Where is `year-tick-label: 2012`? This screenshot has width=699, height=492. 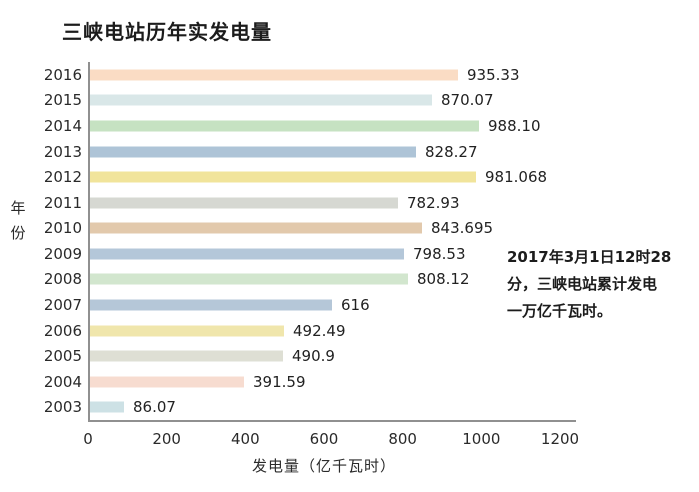 year-tick-label: 2012 is located at coordinates (62, 177).